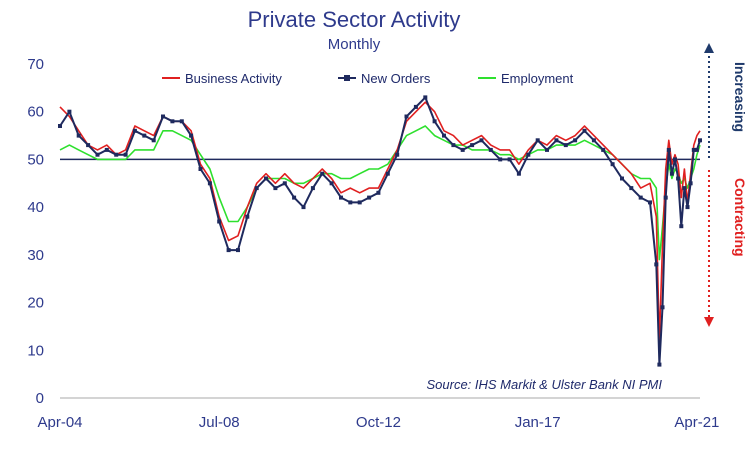 The width and height of the screenshot is (750, 457). I want to click on contracting-label: Contracting, so click(740, 217).